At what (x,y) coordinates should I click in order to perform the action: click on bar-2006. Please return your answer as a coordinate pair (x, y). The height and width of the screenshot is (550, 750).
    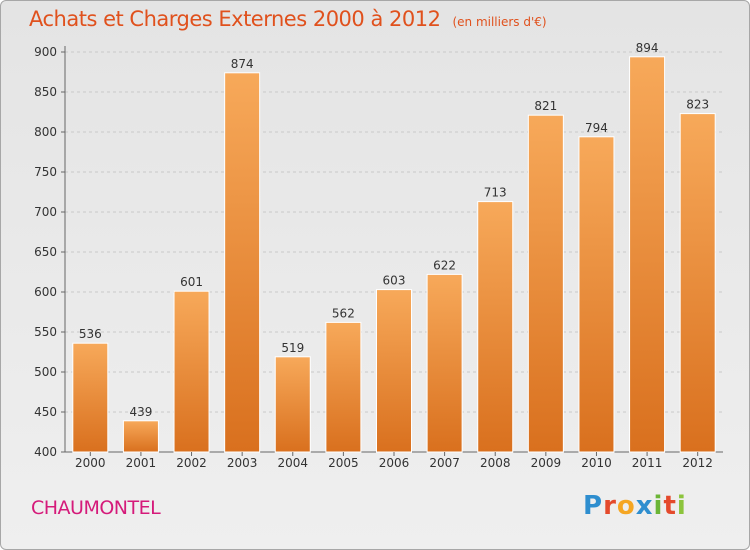
    Looking at the image, I should click on (394, 371).